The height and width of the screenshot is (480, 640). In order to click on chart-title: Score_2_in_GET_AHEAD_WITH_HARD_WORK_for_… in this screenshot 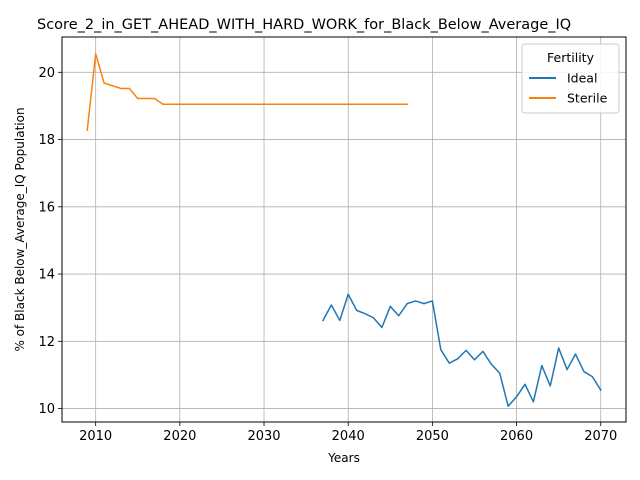, I will do `click(304, 25)`.